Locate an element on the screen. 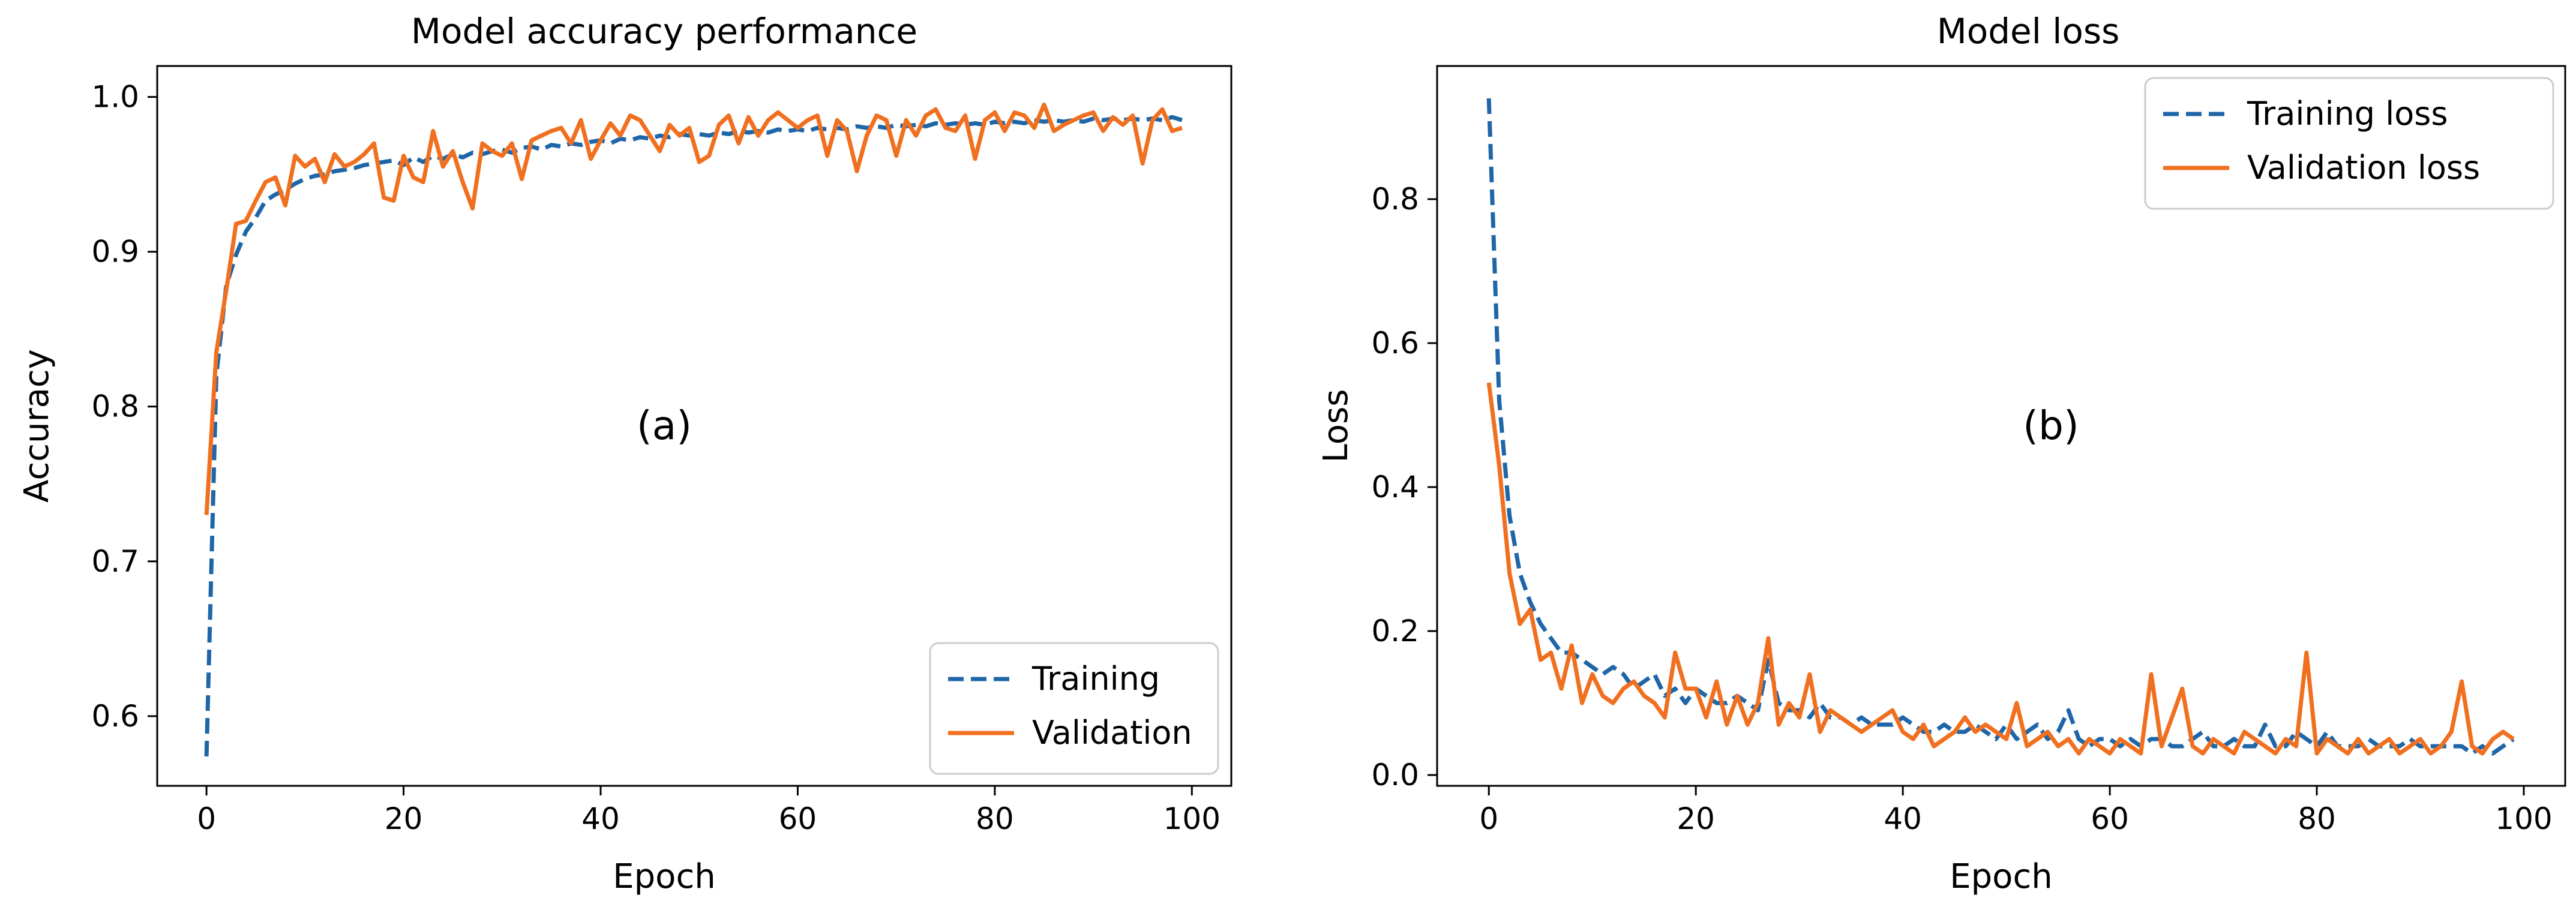 Image resolution: width=2576 pixels, height=913 pixels. loss-y-tick-label: 0.0 is located at coordinates (1395, 775).